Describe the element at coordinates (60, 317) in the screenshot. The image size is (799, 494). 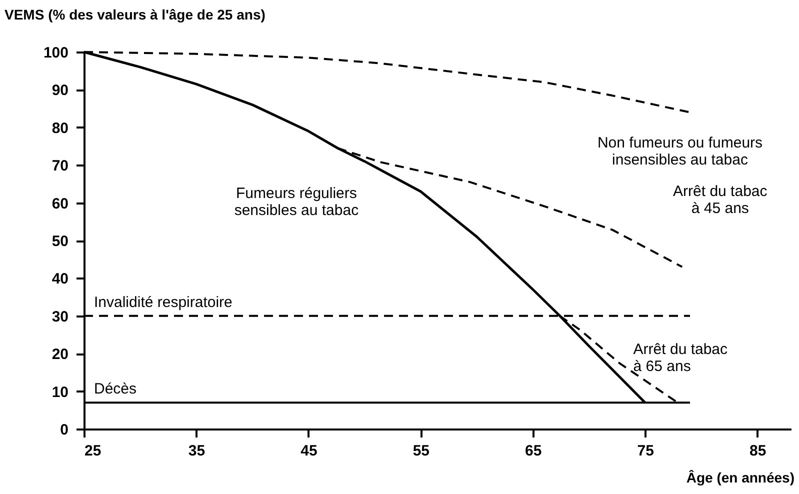
I see `y-tick-label: 30` at that location.